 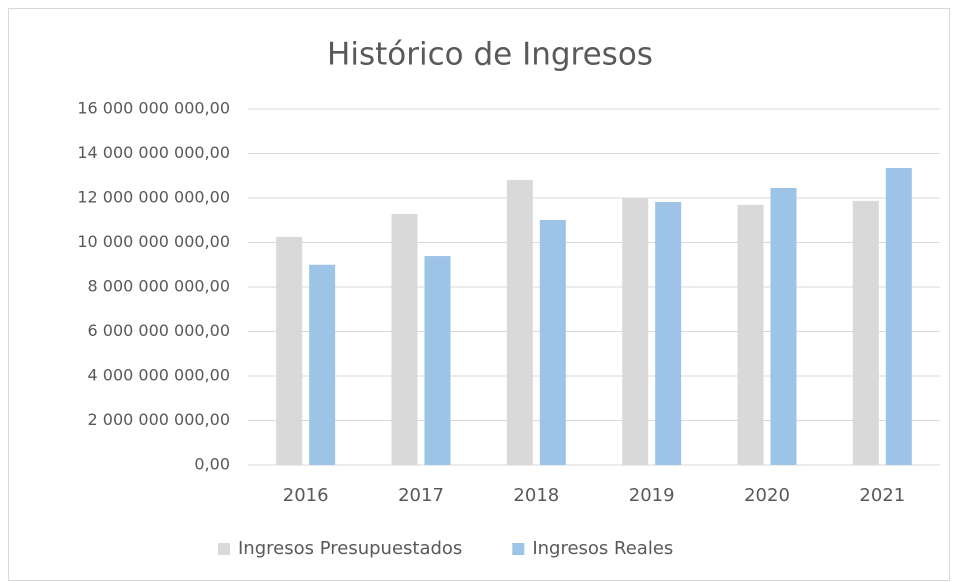 I want to click on y-tick-label: 4 000 000 000,00, so click(x=159, y=375).